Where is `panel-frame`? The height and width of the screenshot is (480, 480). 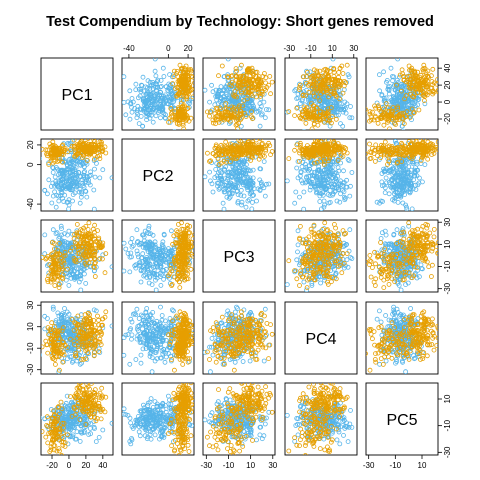
panel-frame is located at coordinates (321, 94).